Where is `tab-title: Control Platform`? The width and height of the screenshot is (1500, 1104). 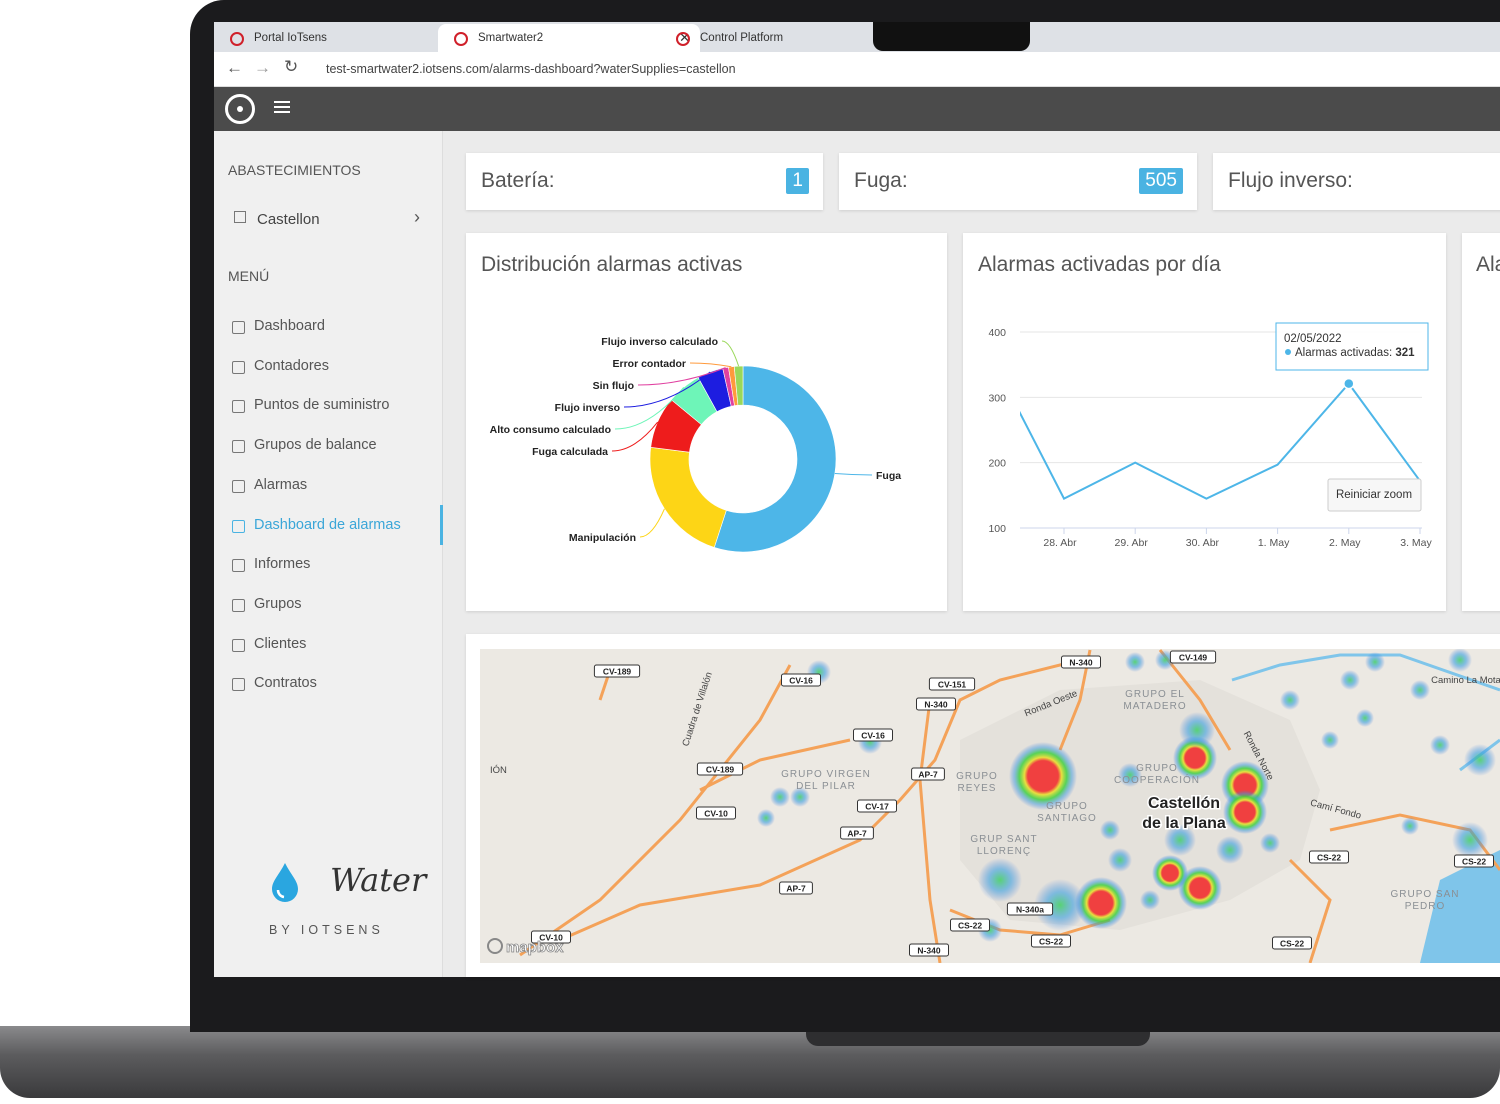 tab-title: Control Platform is located at coordinates (742, 38).